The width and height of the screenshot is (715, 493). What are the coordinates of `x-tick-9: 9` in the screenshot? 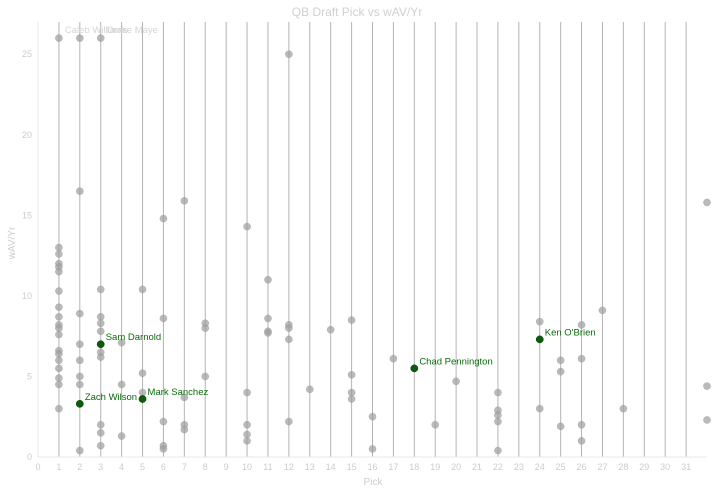 It's located at (226, 467).